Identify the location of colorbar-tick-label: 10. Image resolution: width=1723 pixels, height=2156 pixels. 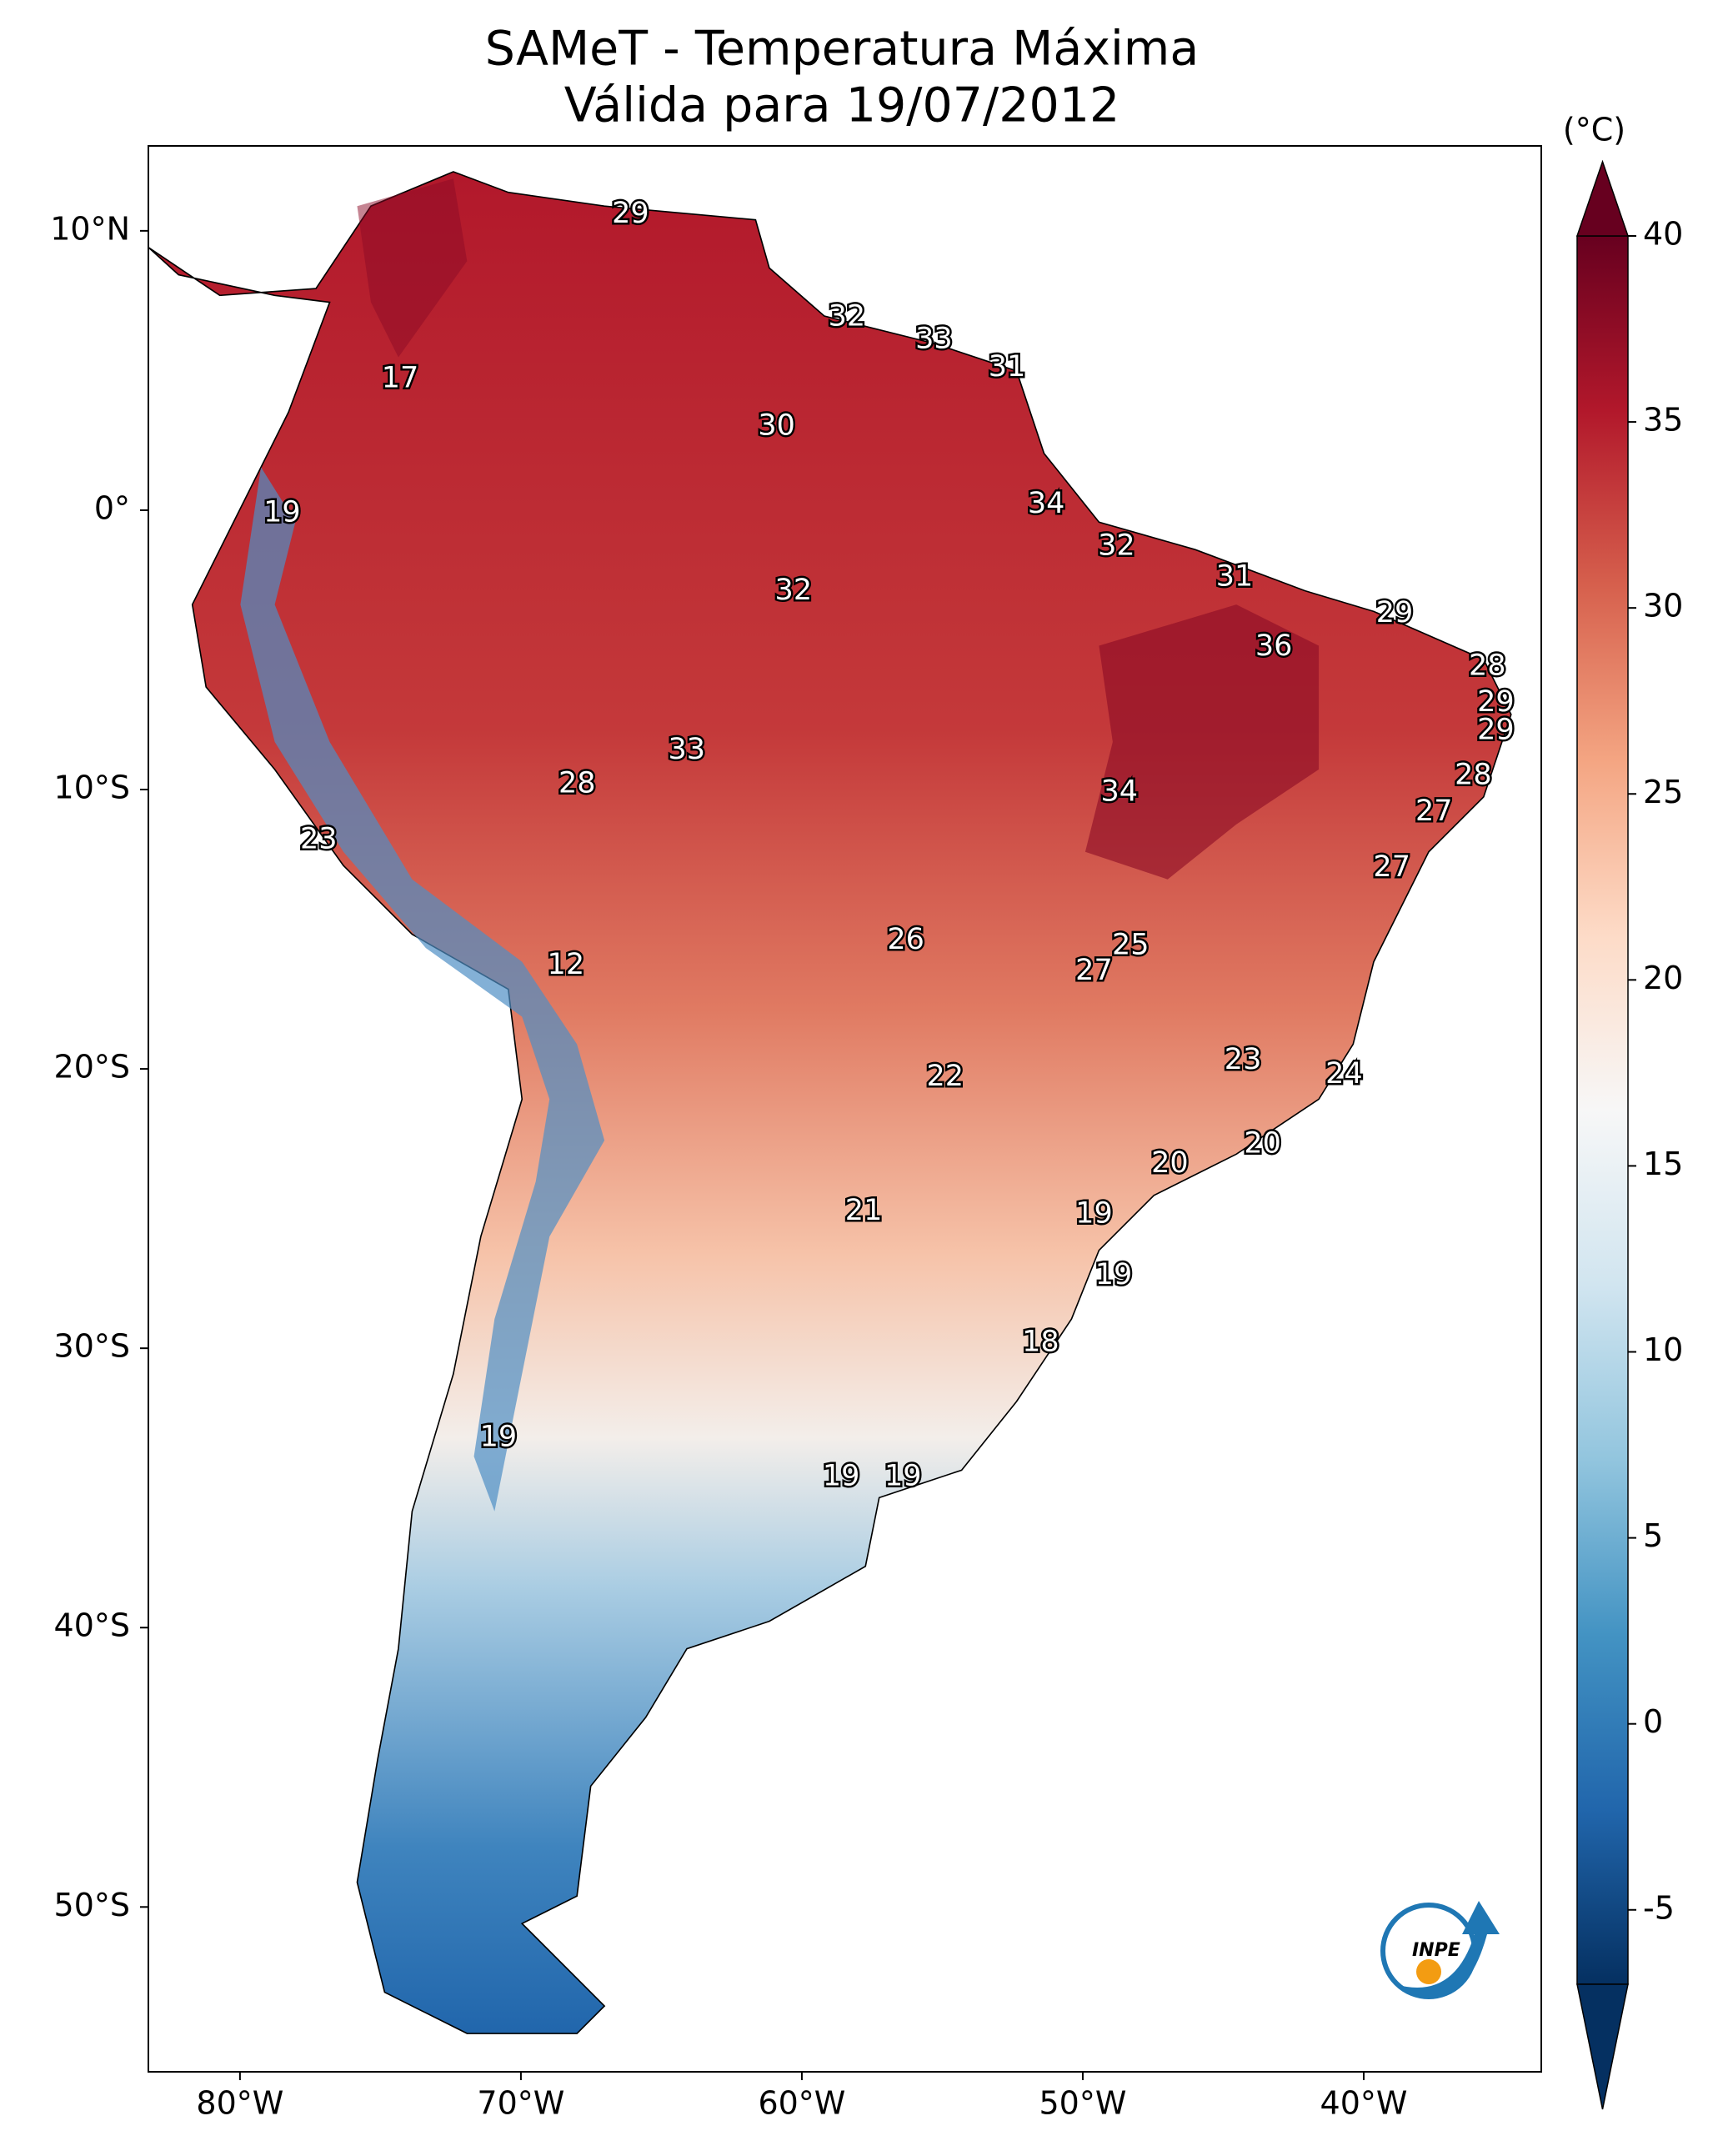
(1663, 1349).